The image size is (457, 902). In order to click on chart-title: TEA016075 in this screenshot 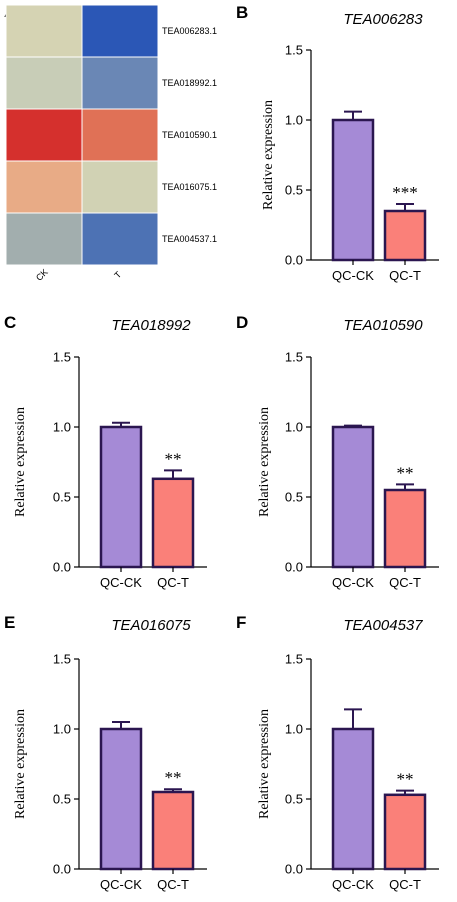, I will do `click(151, 625)`.